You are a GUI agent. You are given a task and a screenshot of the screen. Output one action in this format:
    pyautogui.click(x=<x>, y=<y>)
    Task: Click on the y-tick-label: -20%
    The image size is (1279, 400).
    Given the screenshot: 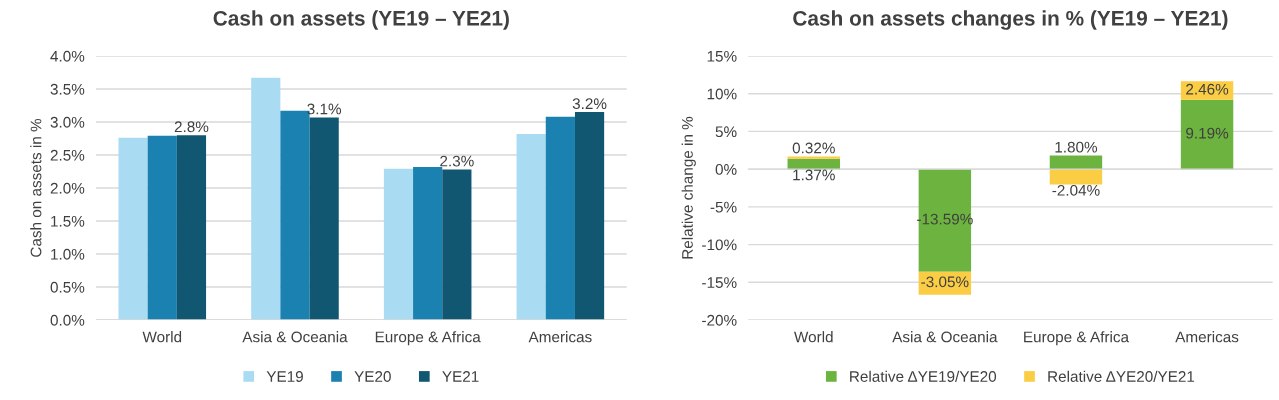 What is the action you would take?
    pyautogui.click(x=719, y=320)
    